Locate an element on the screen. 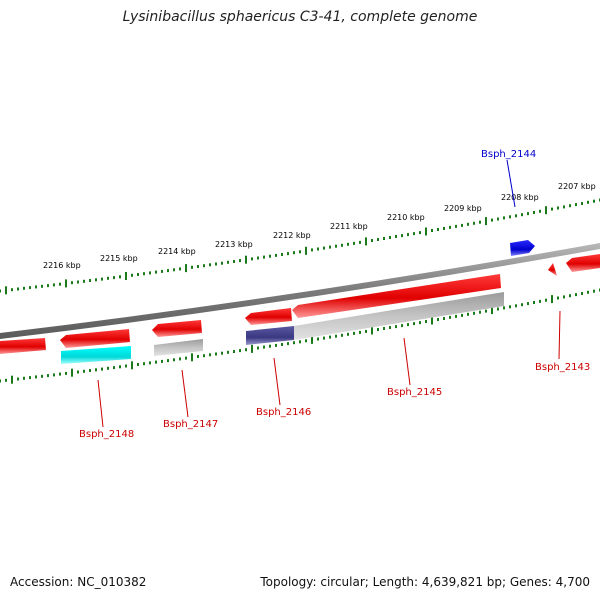 The height and width of the screenshot is (600, 600). gene-label-bsph-2144: Bsph_2144 is located at coordinates (508, 154).